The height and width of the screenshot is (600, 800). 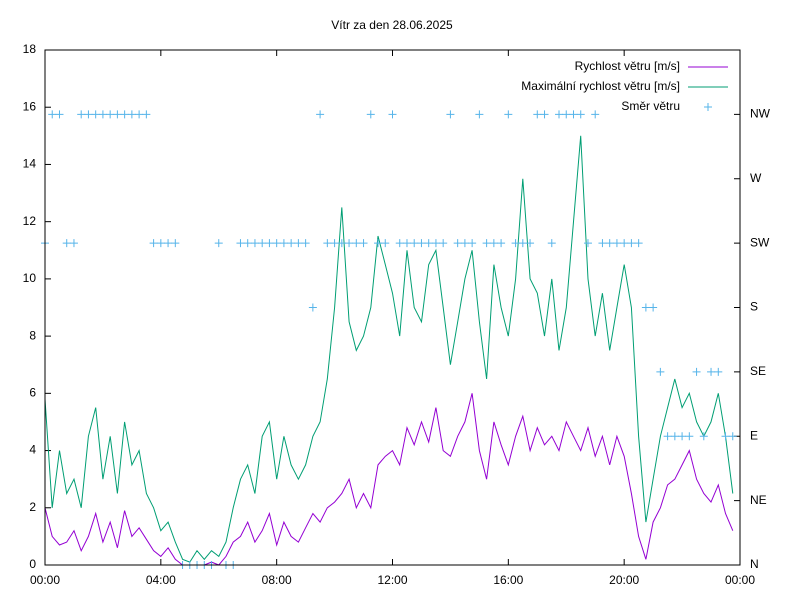 What do you see at coordinates (760, 114) in the screenshot?
I see `y2-tick-label: NW` at bounding box center [760, 114].